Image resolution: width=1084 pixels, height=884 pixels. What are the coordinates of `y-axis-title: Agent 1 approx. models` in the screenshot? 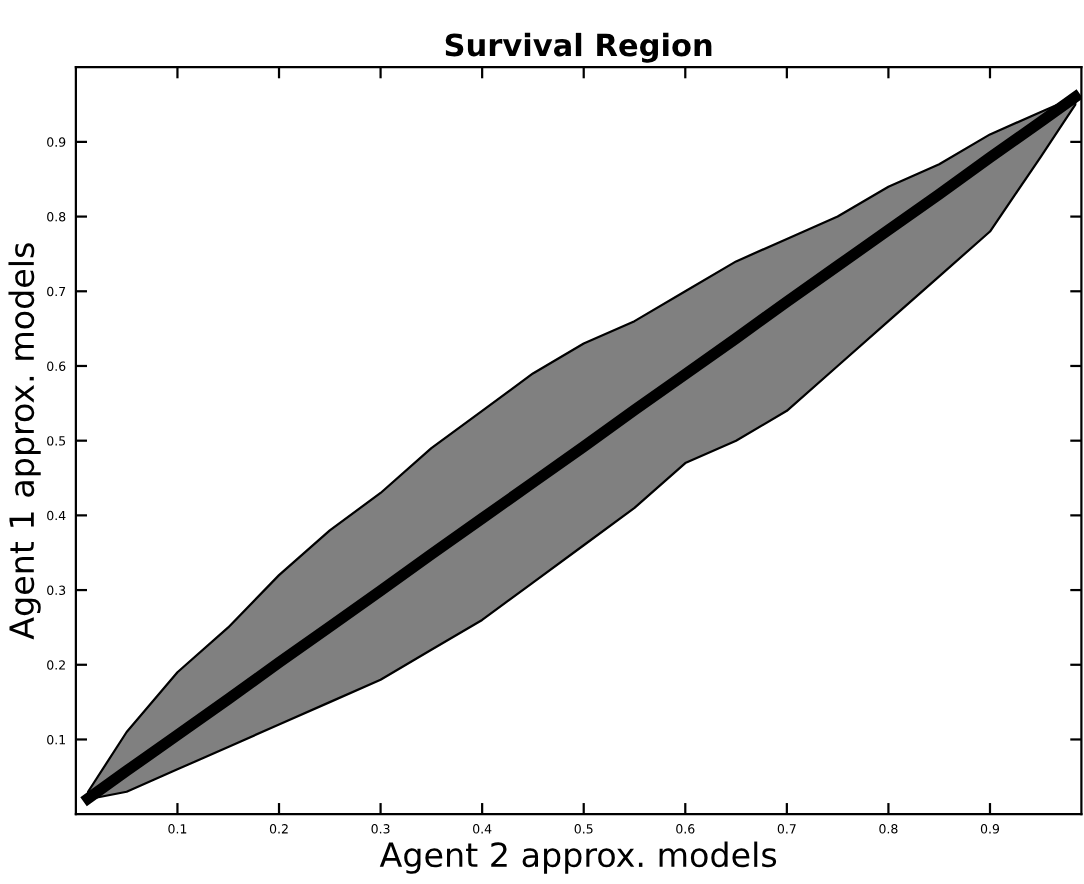 It's located at (24, 441).